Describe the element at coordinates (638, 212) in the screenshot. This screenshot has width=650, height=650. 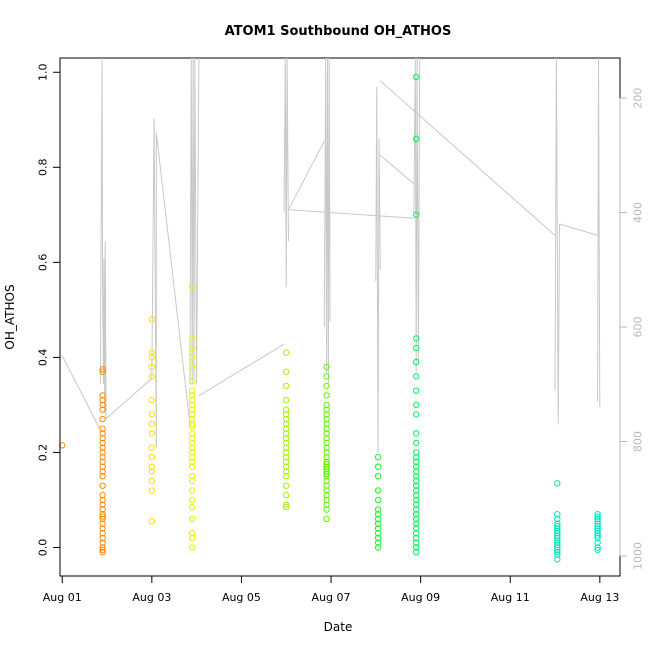
I see `secondary-tick-label: 400` at that location.